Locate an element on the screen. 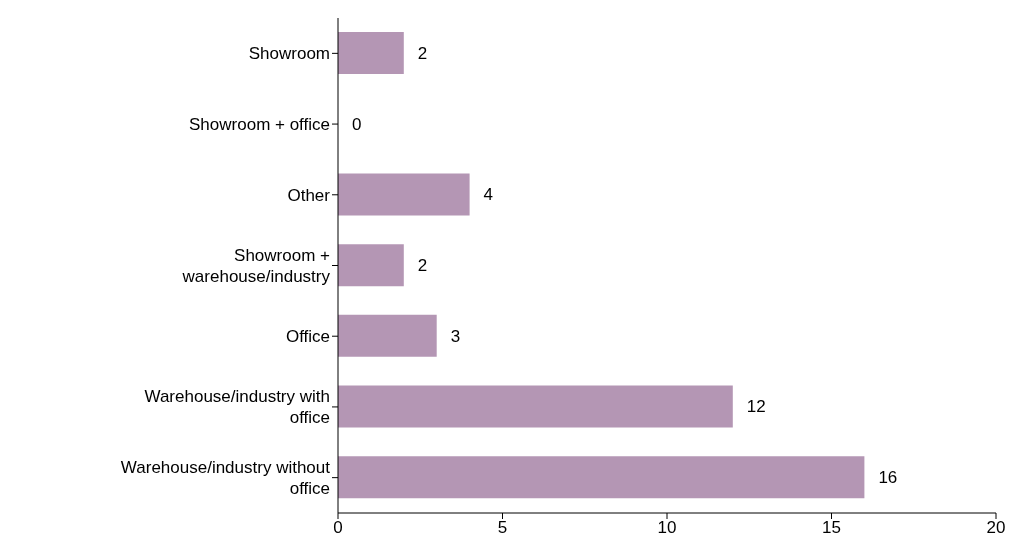 Image resolution: width=1028 pixels, height=547 pixels. x-tick-label: 15 is located at coordinates (831, 528).